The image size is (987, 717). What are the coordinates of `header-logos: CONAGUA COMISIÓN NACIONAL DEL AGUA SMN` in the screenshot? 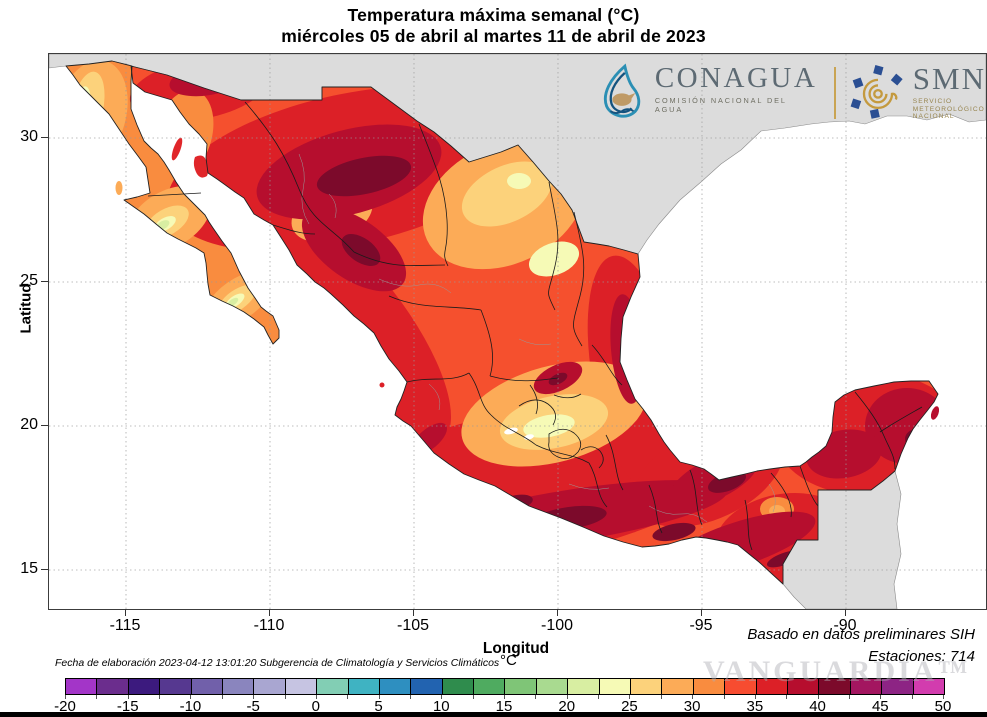 It's located at (792, 92).